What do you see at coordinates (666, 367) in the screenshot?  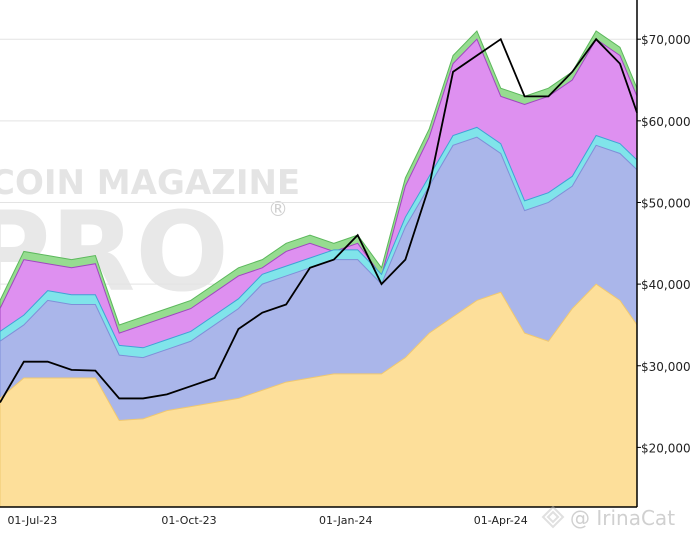 I see `y-tick-label: $30,000` at bounding box center [666, 367].